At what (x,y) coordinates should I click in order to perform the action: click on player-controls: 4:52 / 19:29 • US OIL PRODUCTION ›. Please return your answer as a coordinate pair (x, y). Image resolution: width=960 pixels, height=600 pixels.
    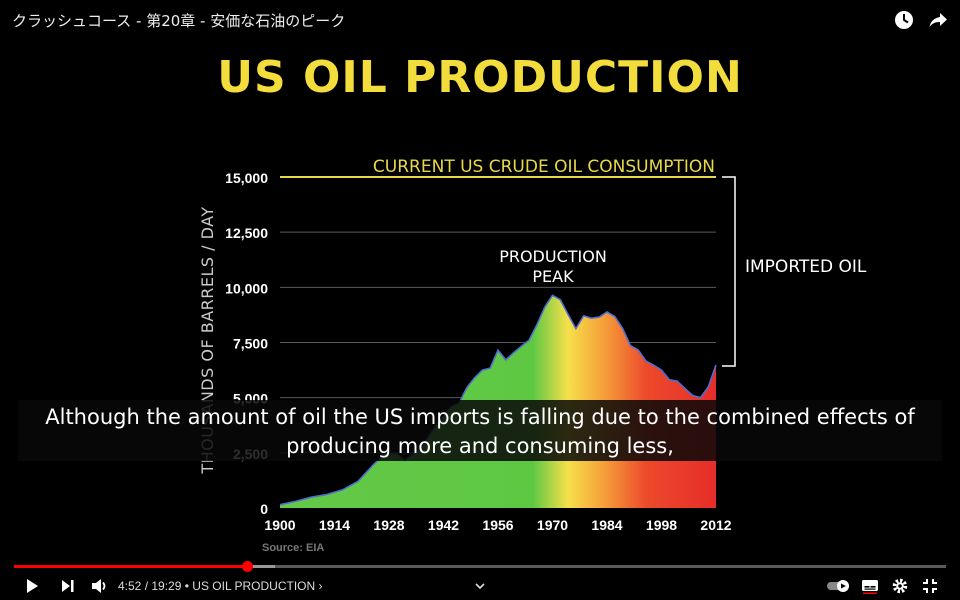
    Looking at the image, I should click on (480, 586).